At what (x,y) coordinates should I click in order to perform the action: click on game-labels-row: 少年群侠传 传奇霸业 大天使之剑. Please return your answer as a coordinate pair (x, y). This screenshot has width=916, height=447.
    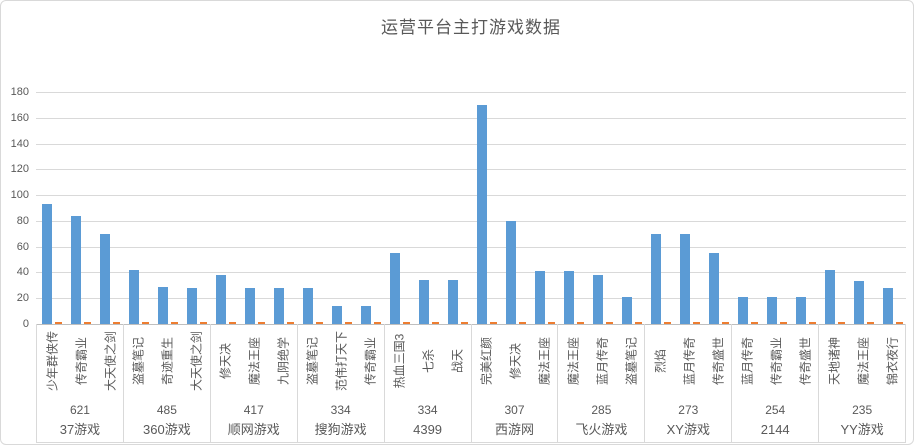
    Looking at the image, I should click on (80, 361).